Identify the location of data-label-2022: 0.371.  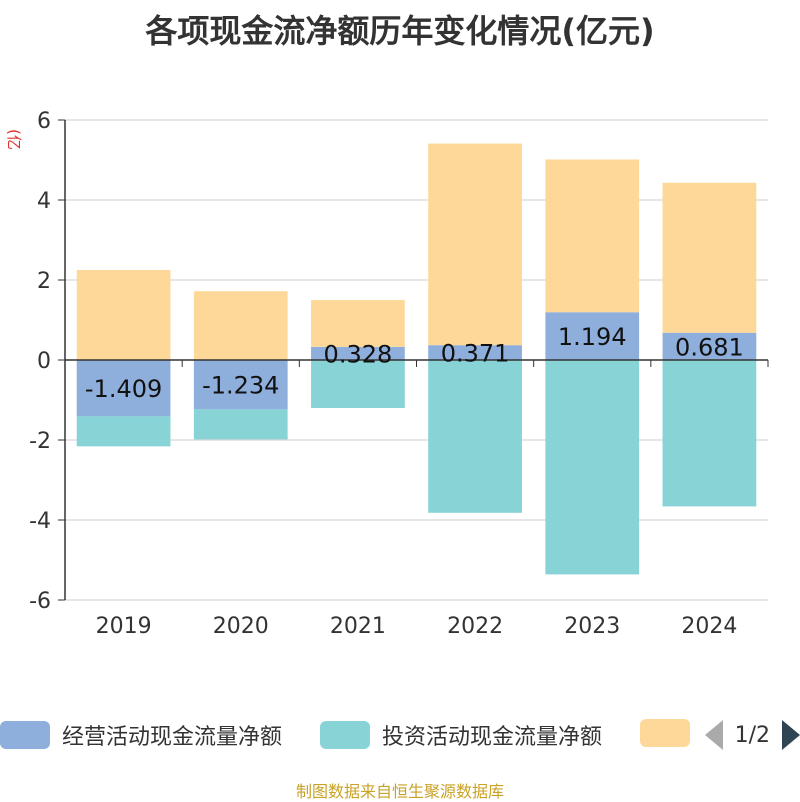
(475, 354).